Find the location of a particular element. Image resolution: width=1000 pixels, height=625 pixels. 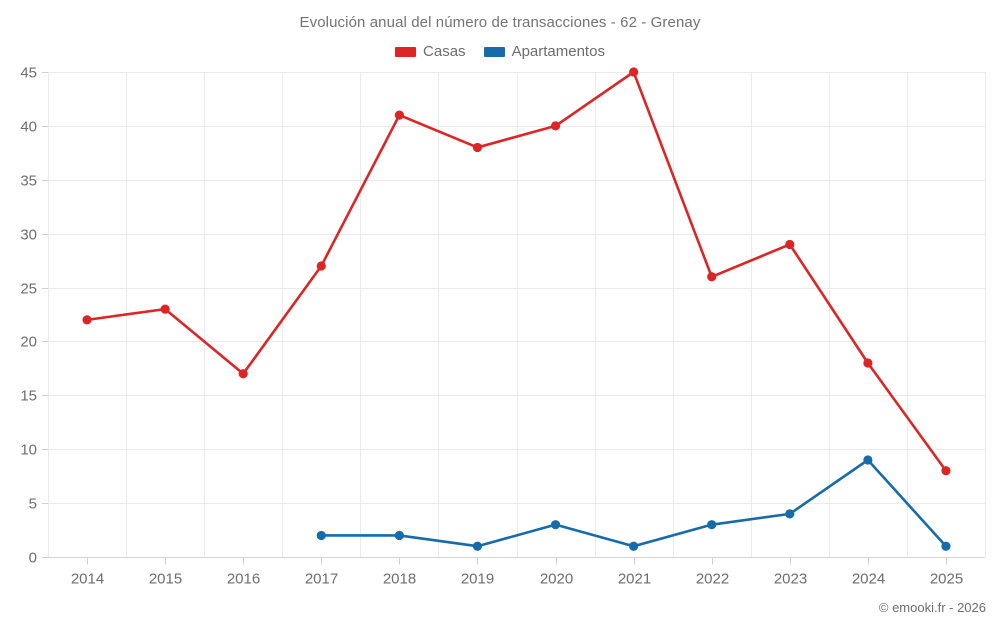

y-tick-label: 0 is located at coordinates (33, 558).